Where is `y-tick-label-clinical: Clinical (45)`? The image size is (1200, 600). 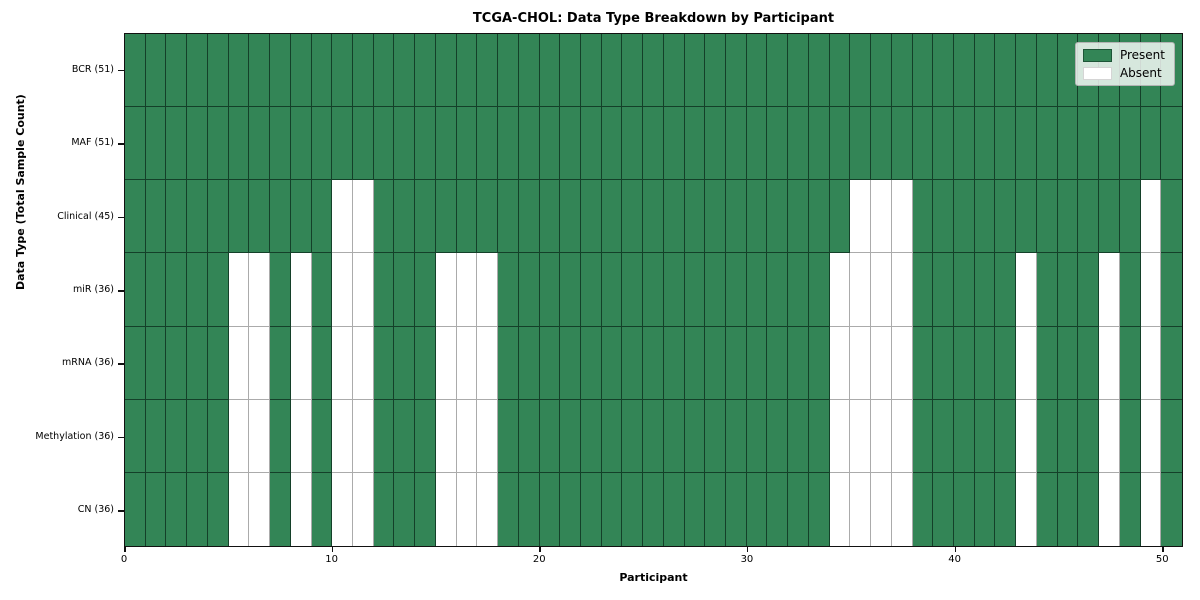
y-tick-label-clinical: Clinical (45) is located at coordinates (85, 216).